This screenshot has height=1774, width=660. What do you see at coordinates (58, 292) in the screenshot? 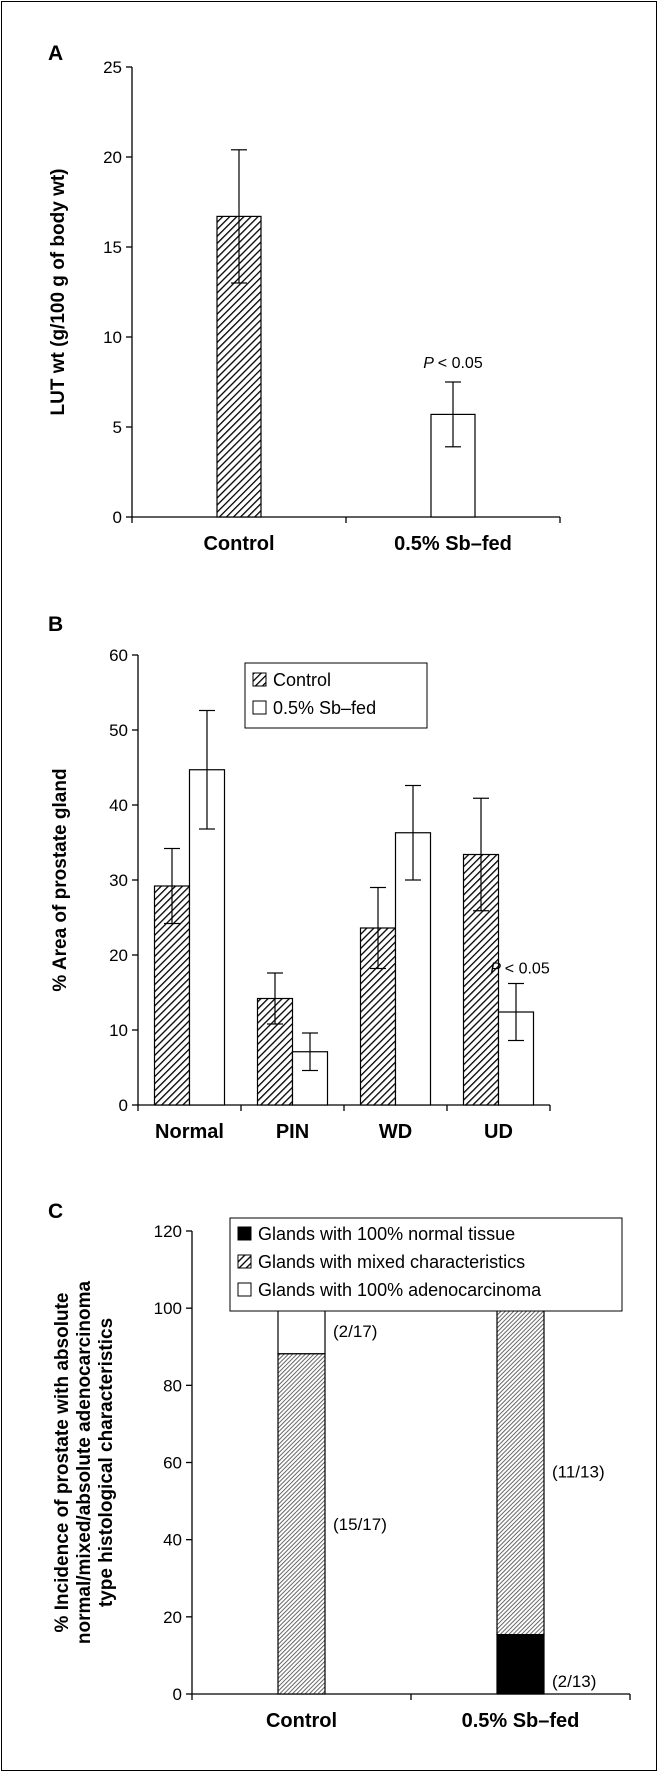
I see `panel-a-y-axis-label: LUT wt (g/100 g of body wt)` at bounding box center [58, 292].